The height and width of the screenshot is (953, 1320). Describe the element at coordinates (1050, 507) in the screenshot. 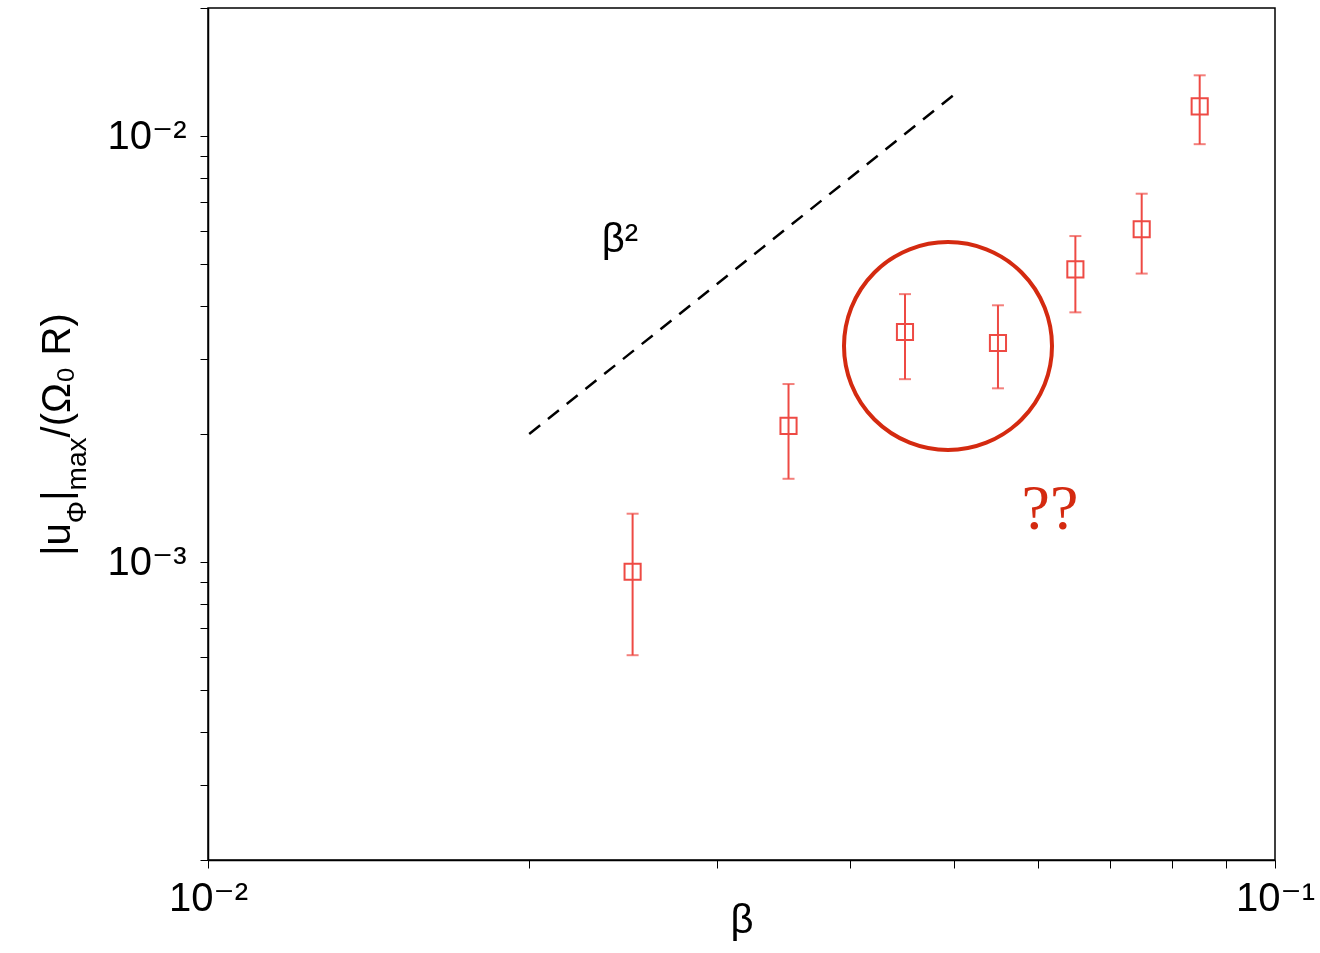

I see `annotation: ??` at that location.